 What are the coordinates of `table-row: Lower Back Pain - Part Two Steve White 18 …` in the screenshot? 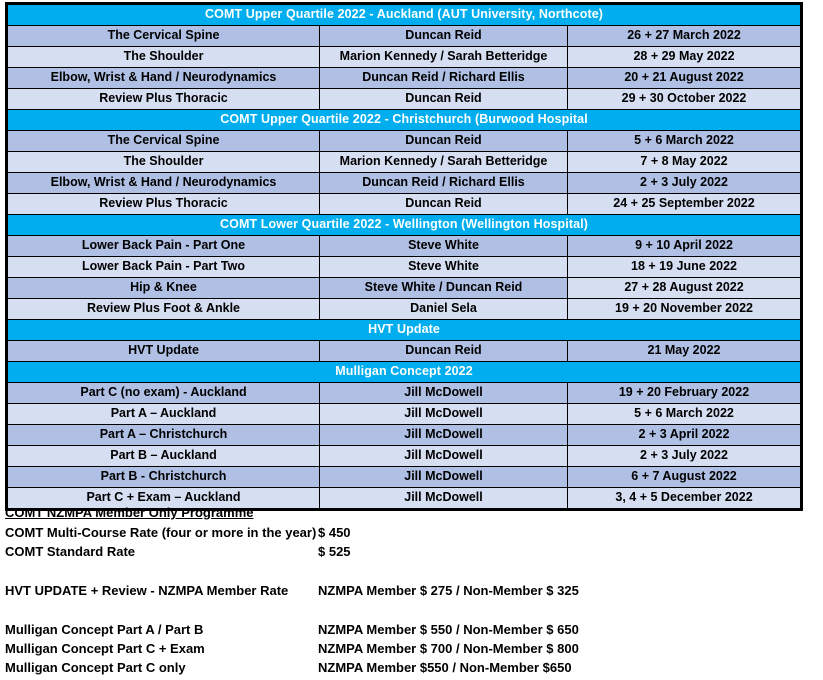 It's located at (404, 267).